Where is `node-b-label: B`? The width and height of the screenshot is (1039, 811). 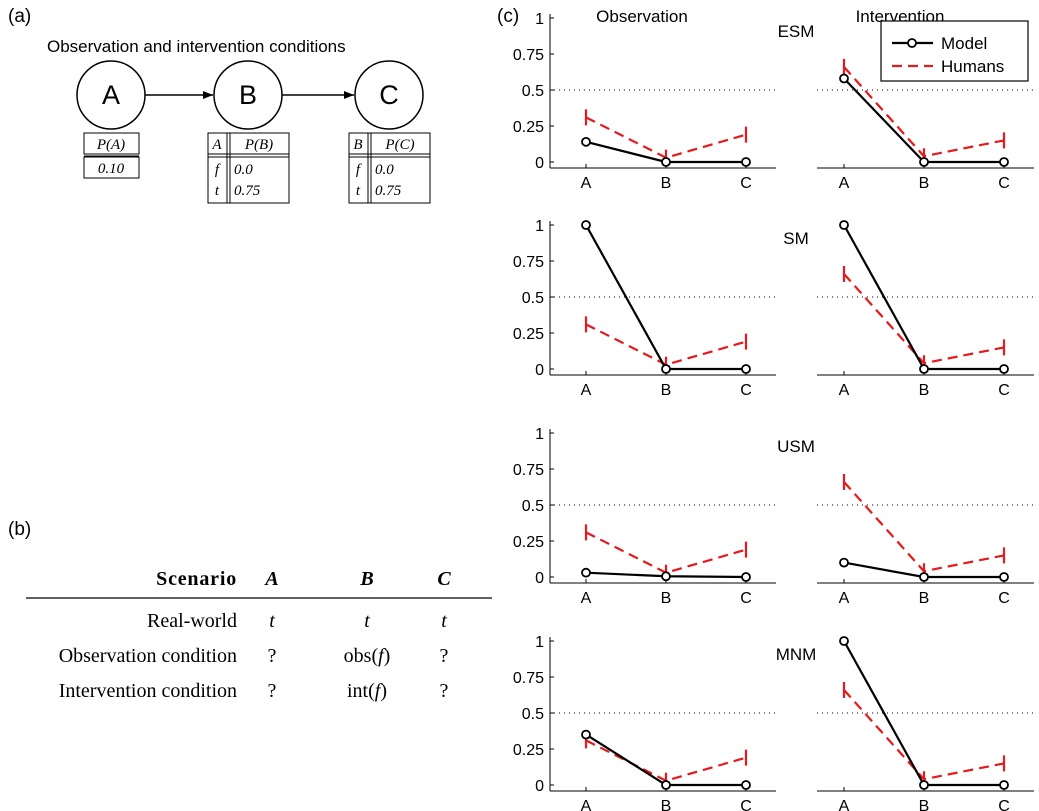 node-b-label: B is located at coordinates (248, 95).